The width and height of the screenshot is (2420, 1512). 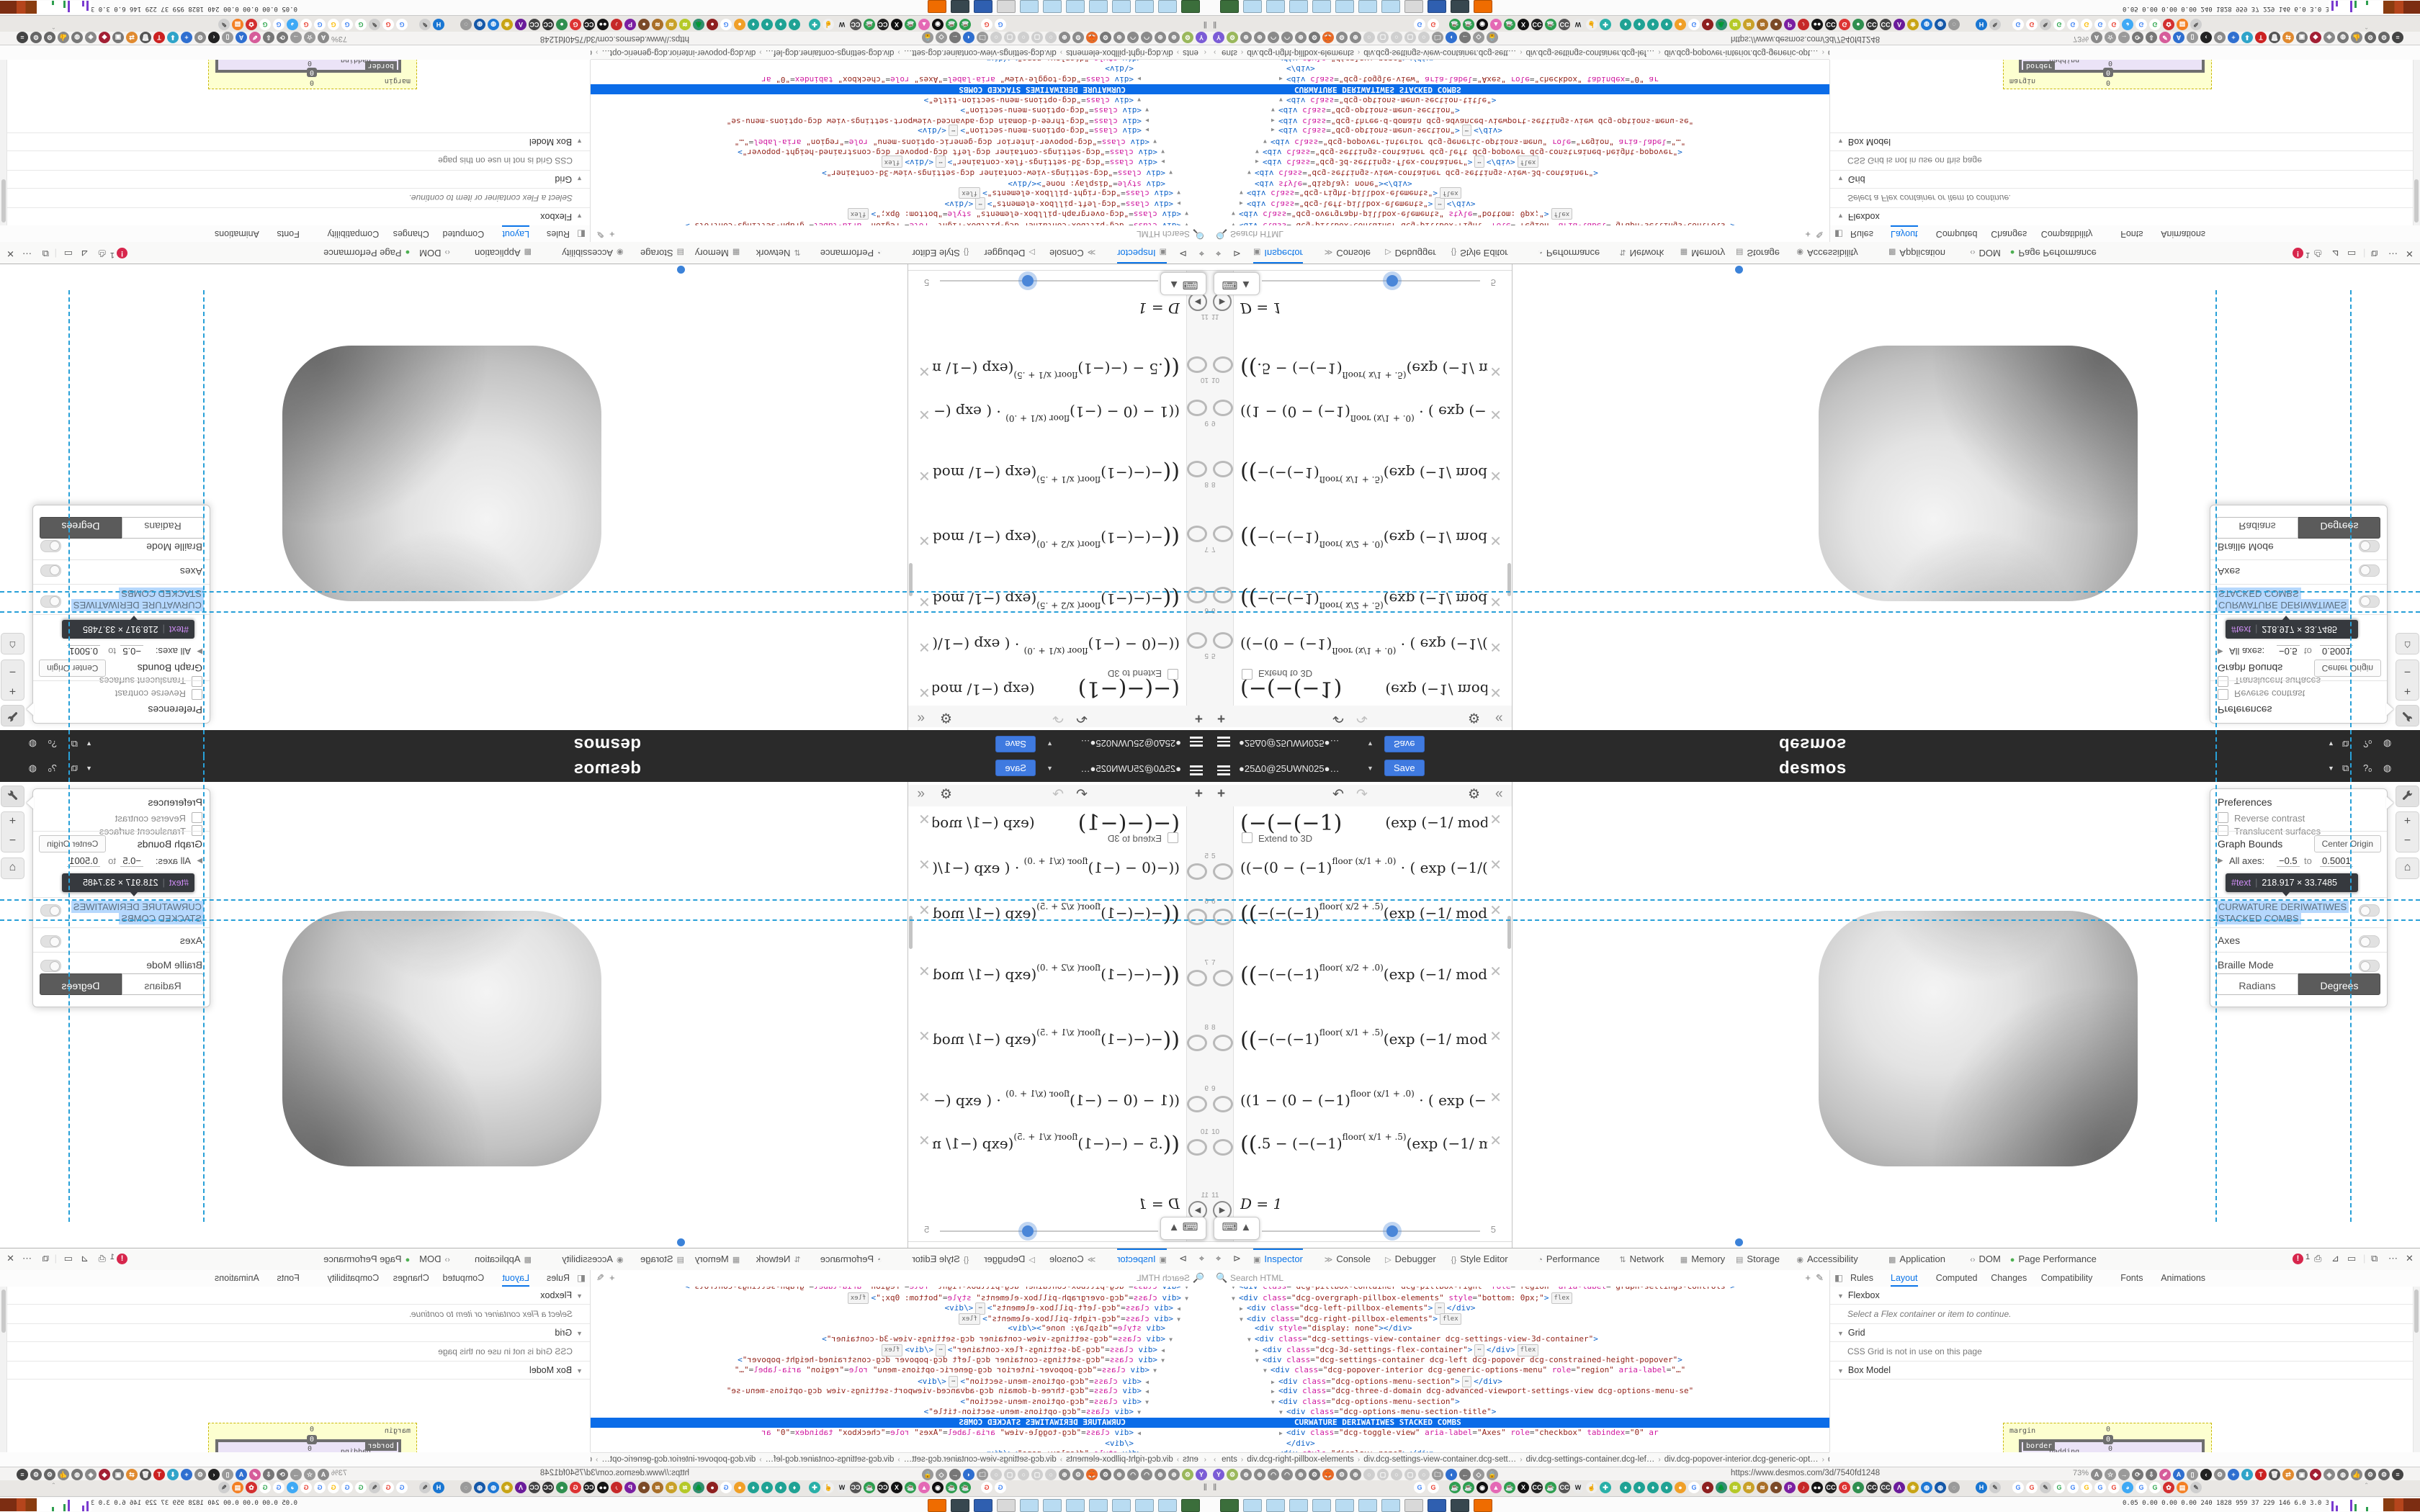 I want to click on slider-definition: D = 1, so click(x=1261, y=1203).